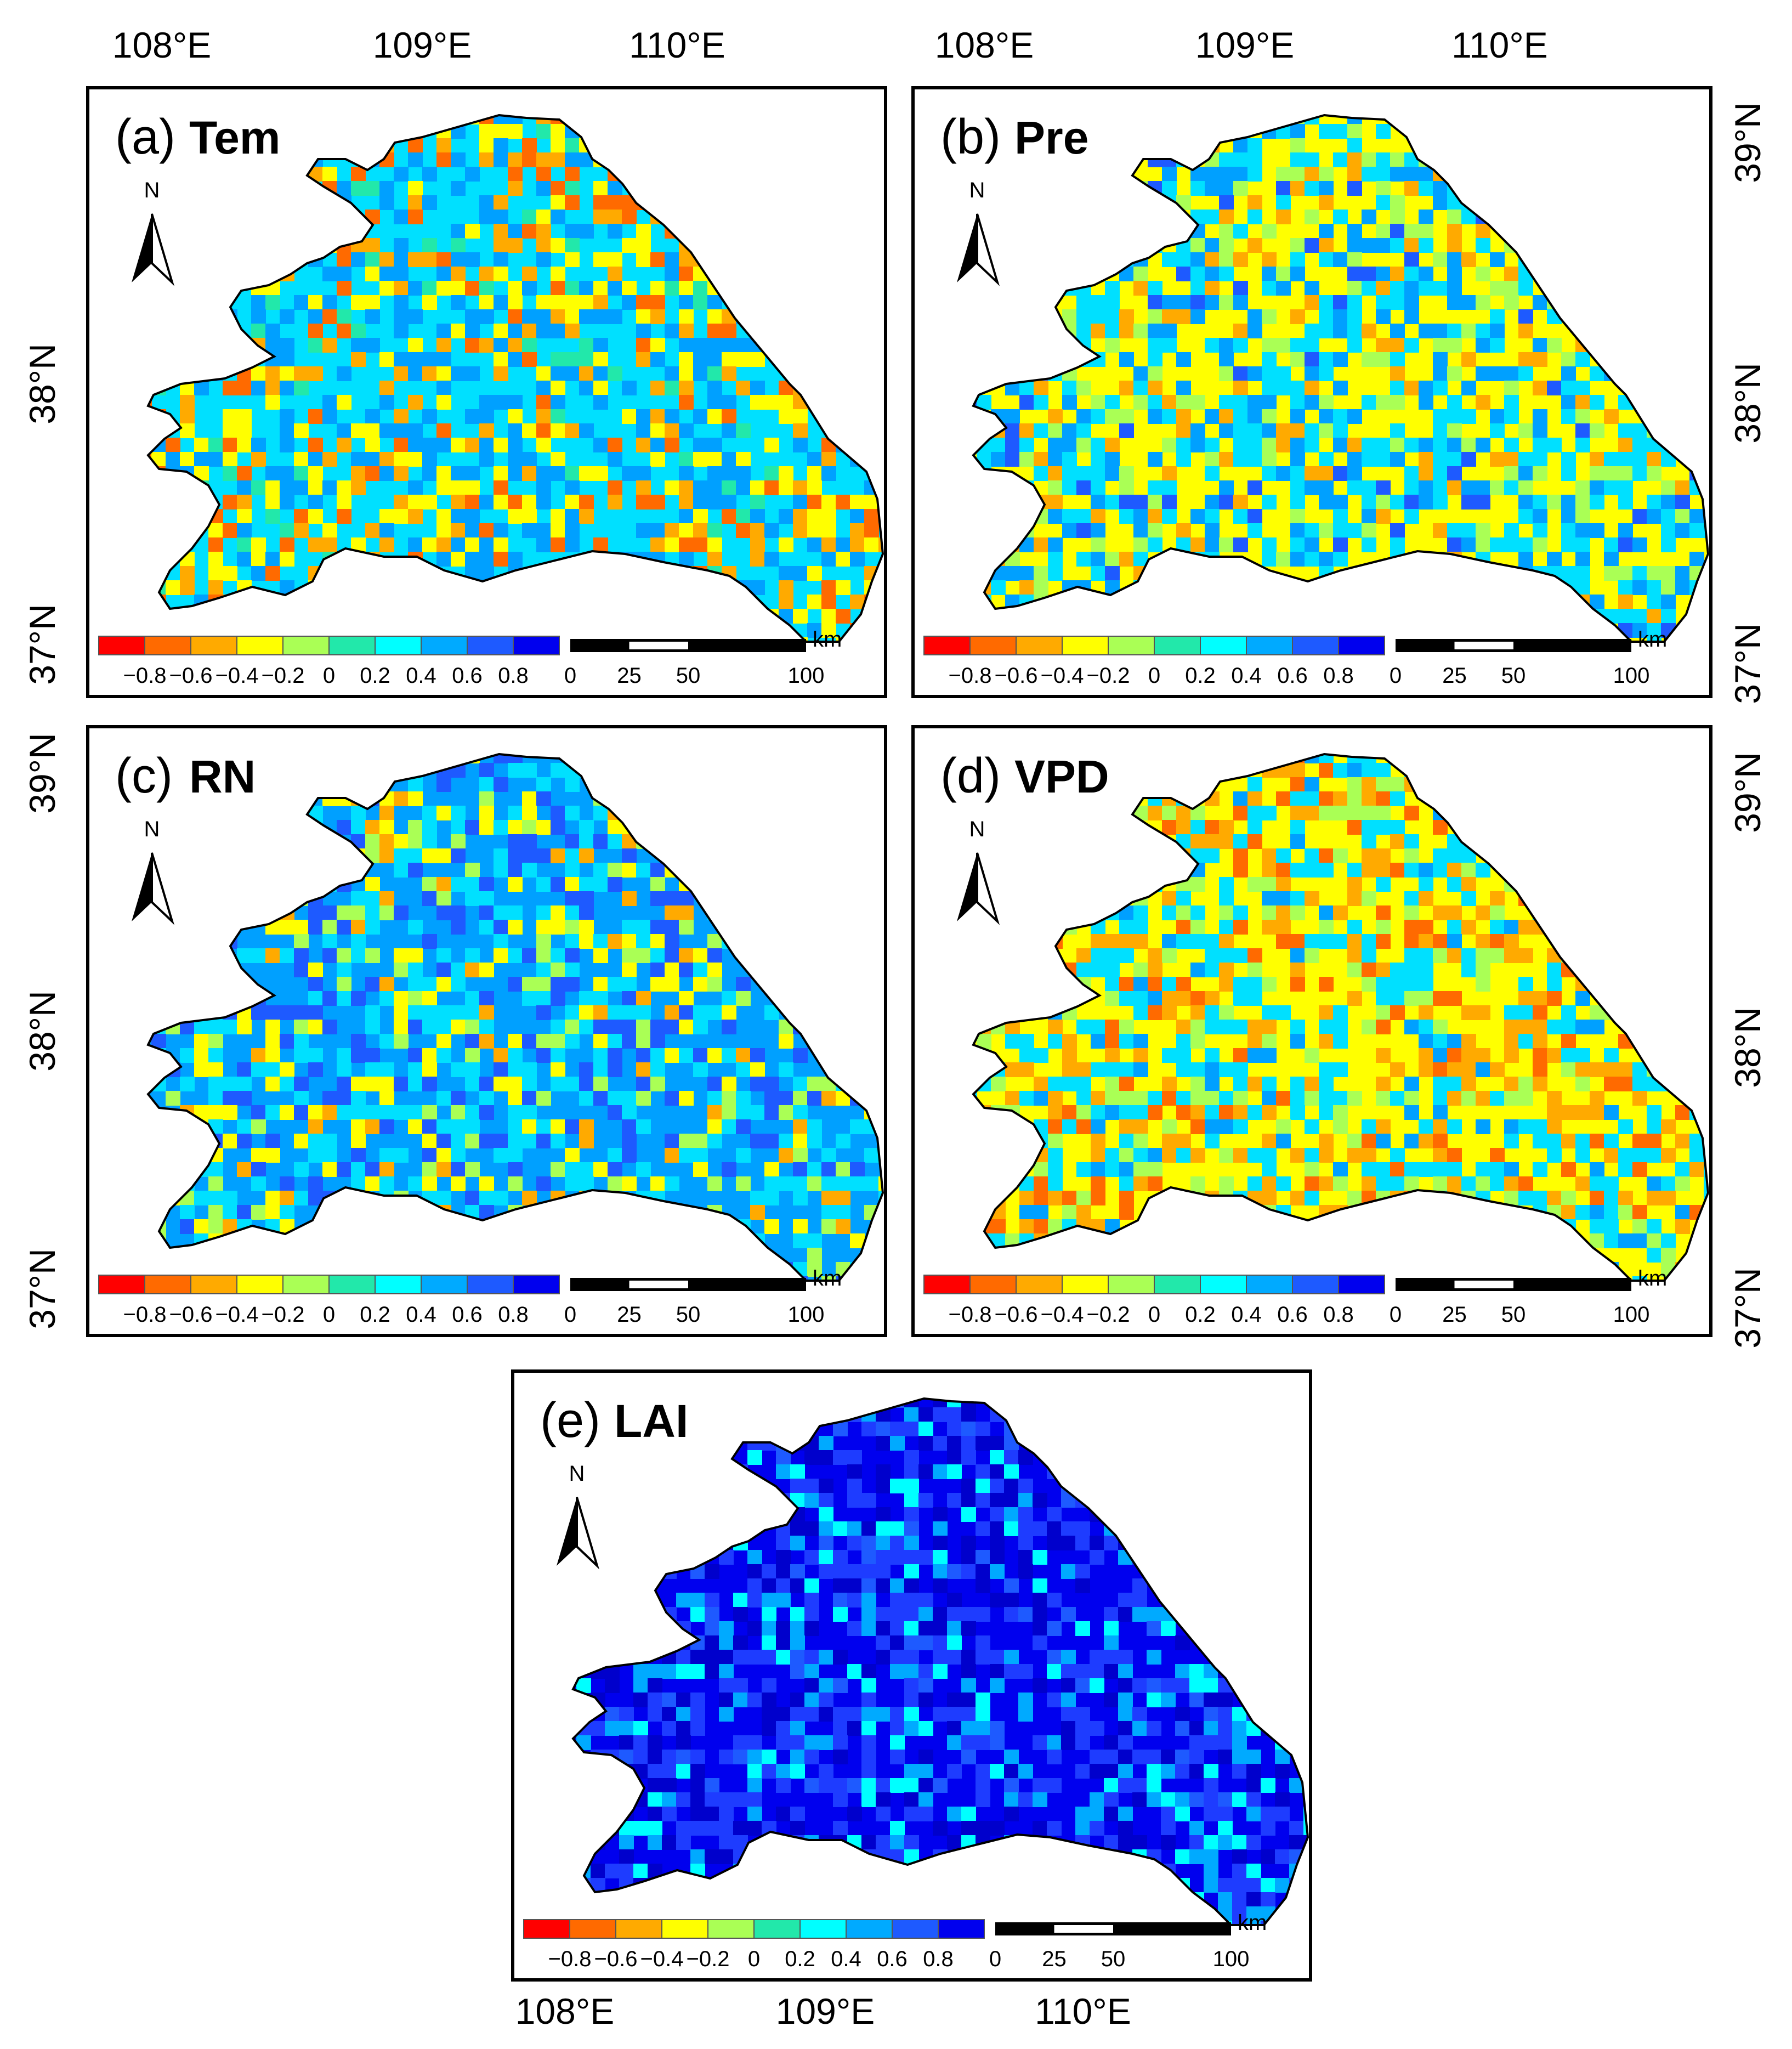 This screenshot has width=1792, height=2049. Describe the element at coordinates (1241, 45) in the screenshot. I see `top-lon-axis-right: 108°E 109°E 110°E` at that location.